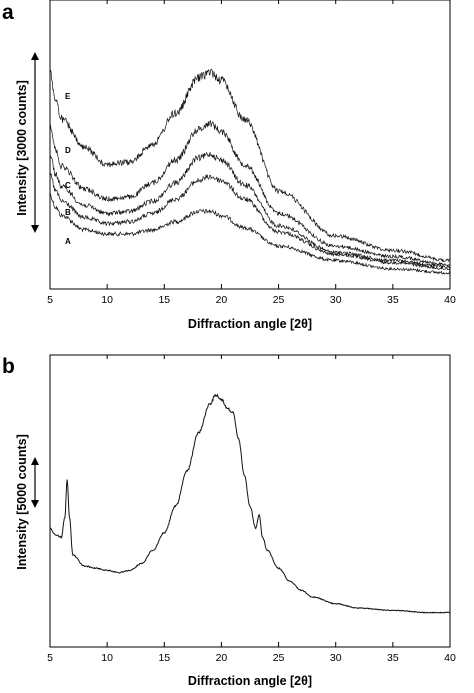  I want to click on panel-b-x-tick-label: 35, so click(393, 658).